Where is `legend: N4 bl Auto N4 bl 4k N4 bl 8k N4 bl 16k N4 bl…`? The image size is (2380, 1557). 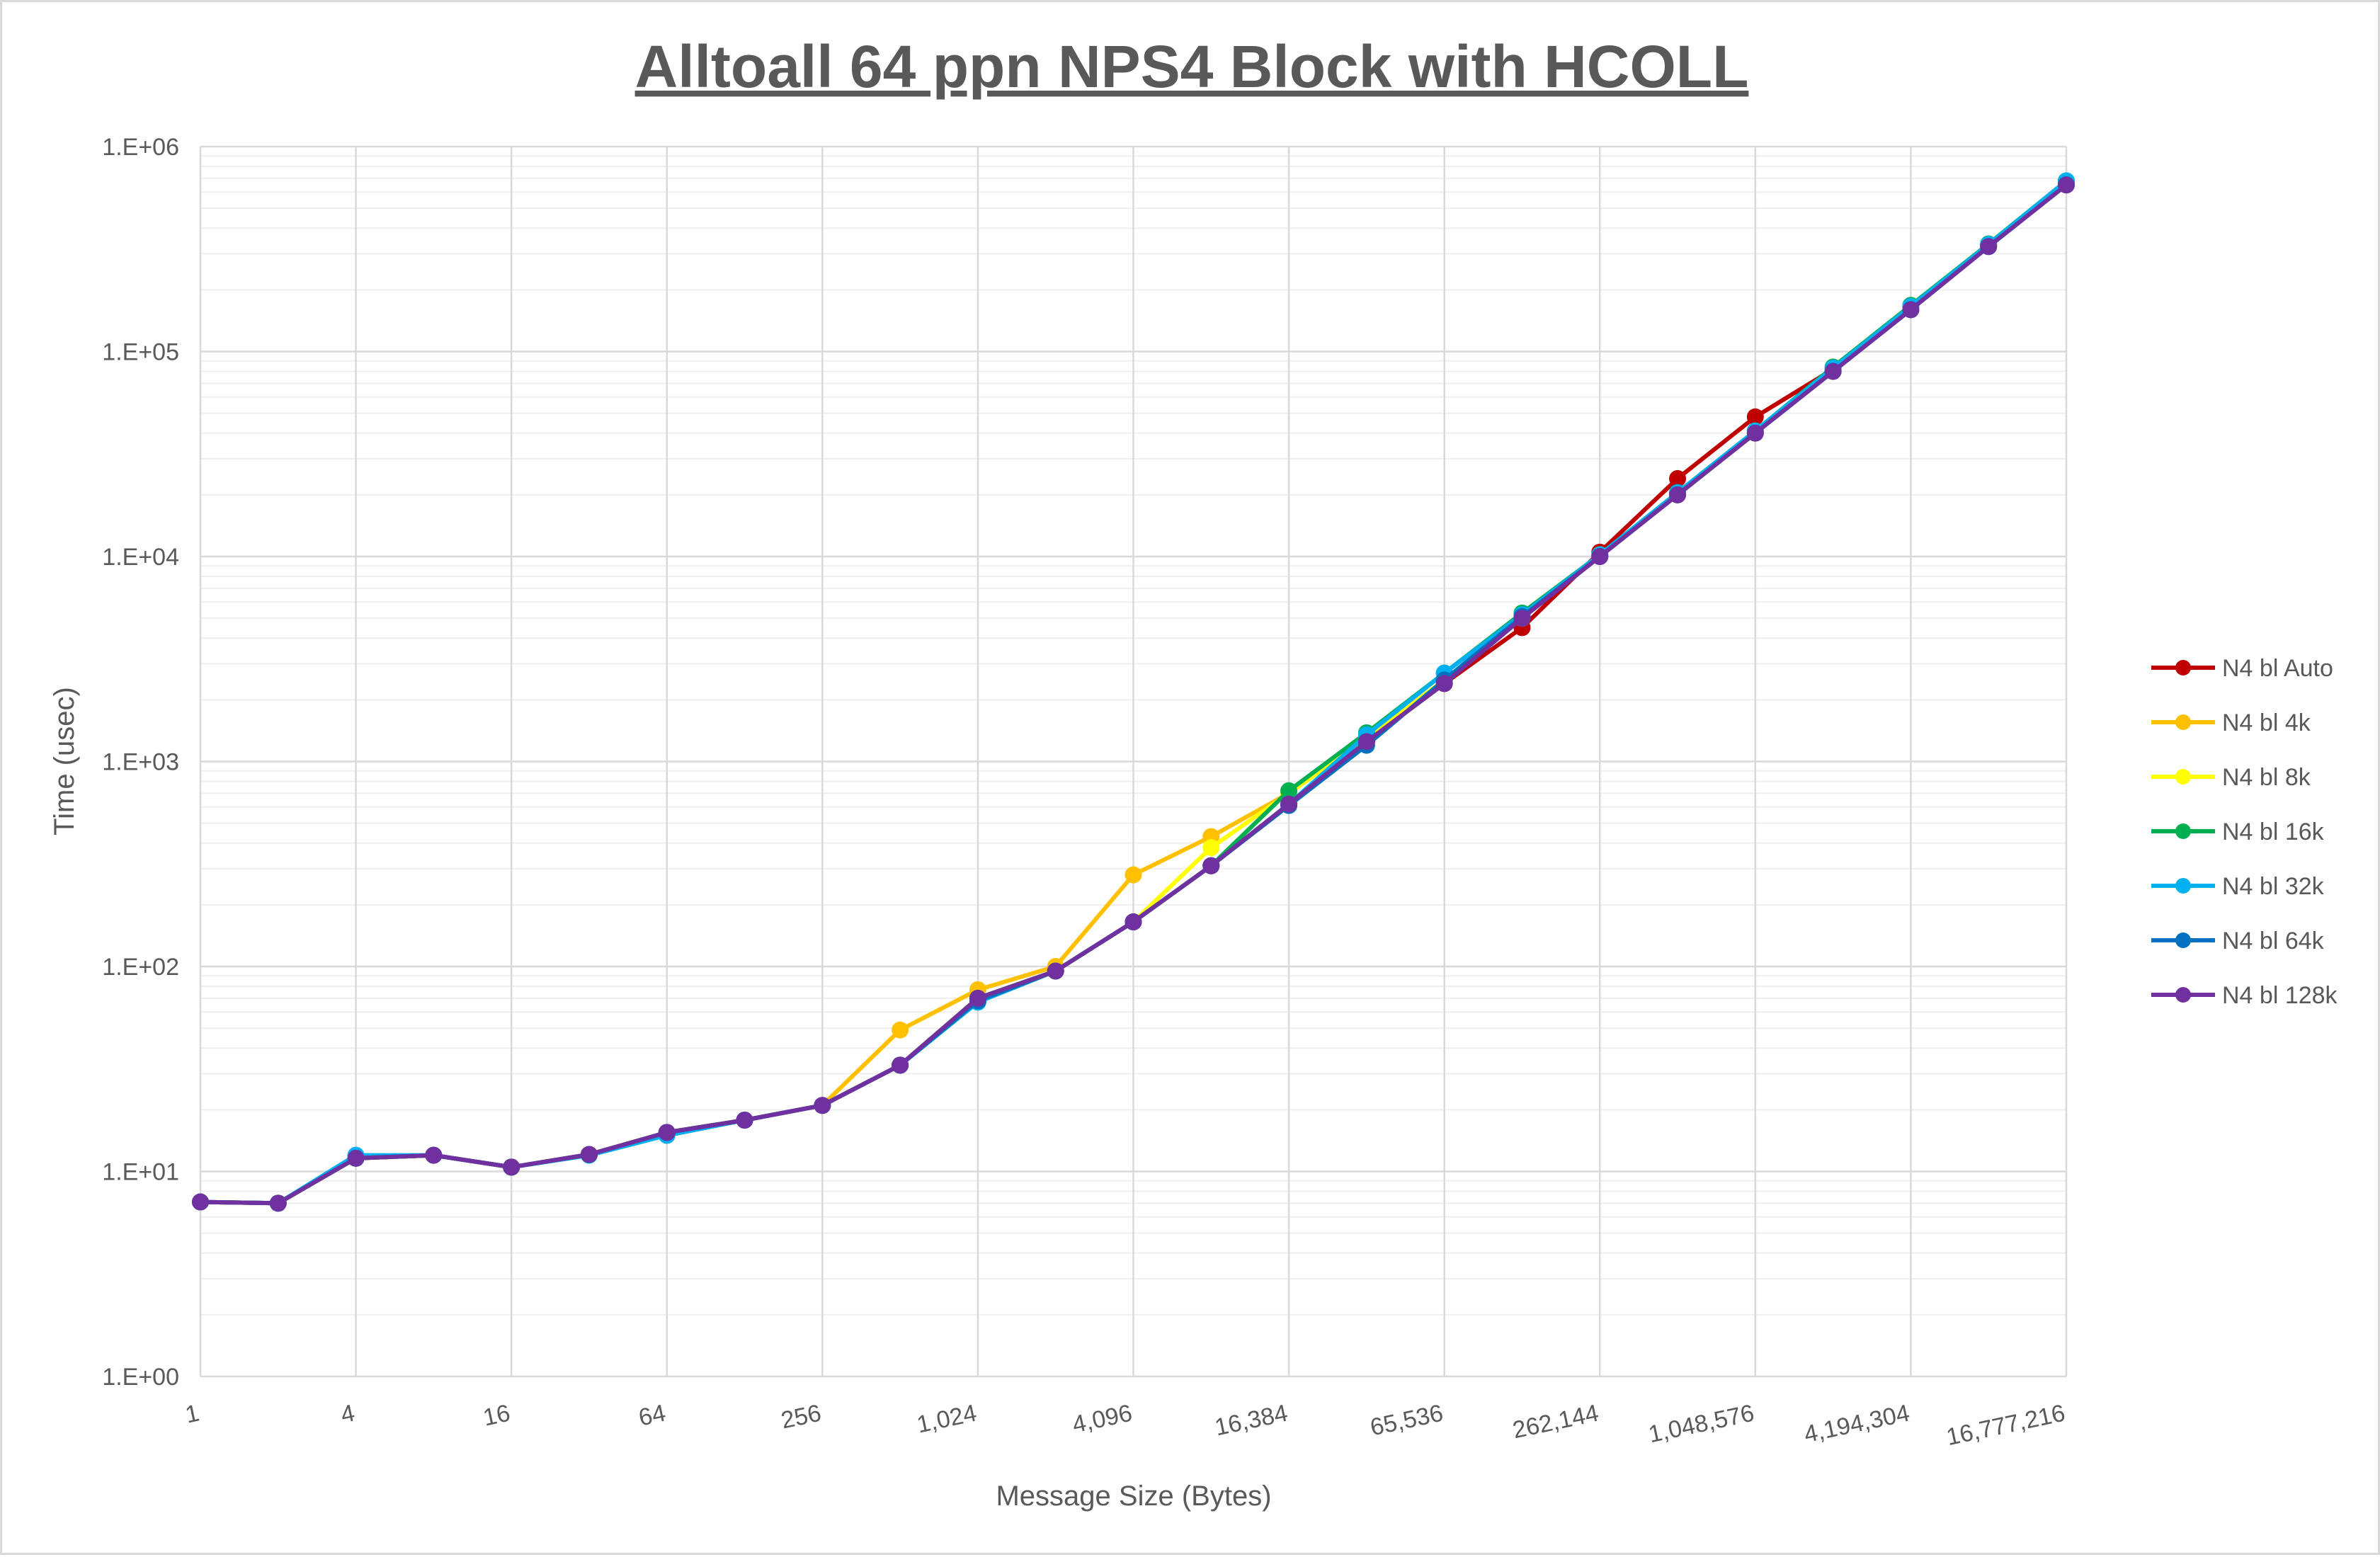
legend: N4 bl Auto N4 bl 4k N4 bl 8k N4 bl 16k N4 bl… is located at coordinates (2244, 832).